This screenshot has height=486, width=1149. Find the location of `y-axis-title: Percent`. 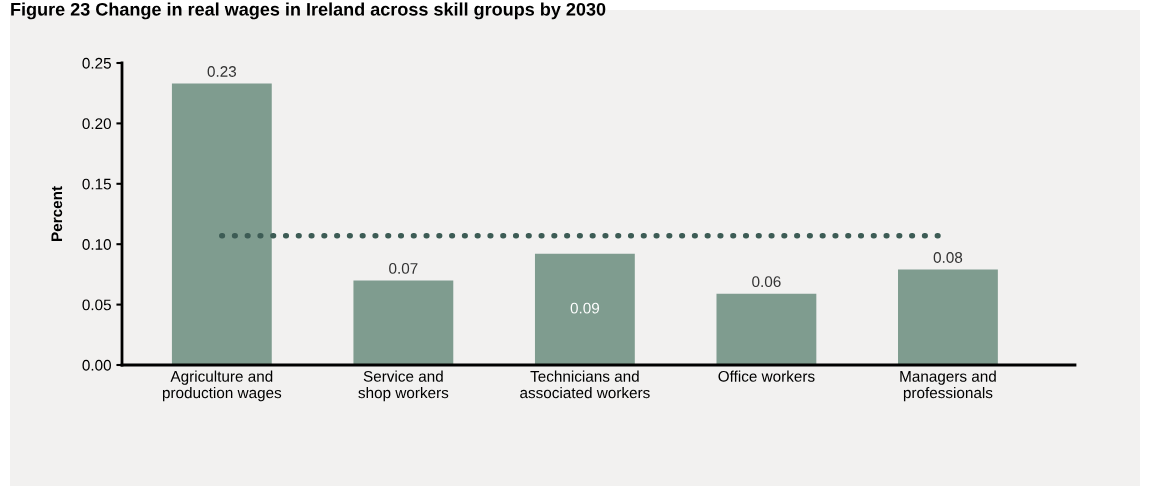

y-axis-title: Percent is located at coordinates (57, 213).